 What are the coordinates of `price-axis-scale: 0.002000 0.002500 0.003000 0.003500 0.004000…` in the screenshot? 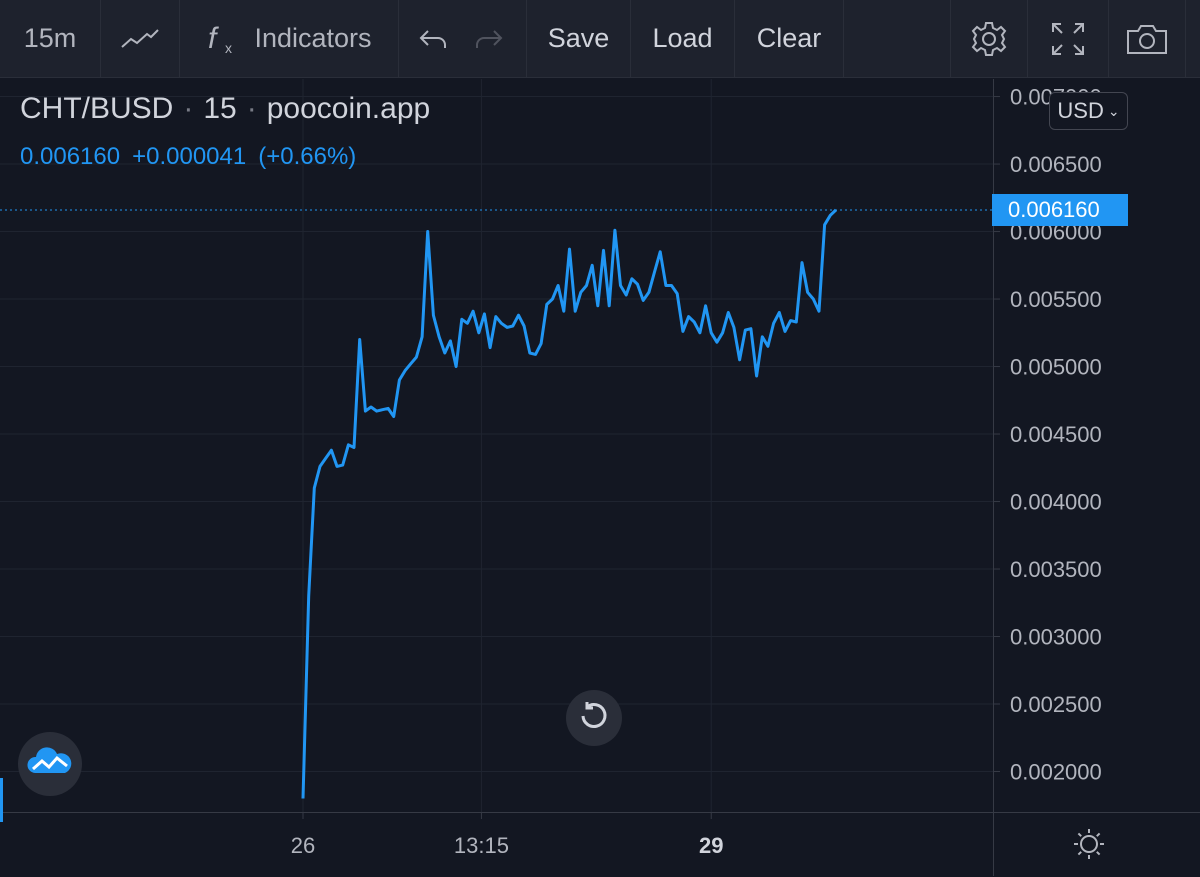 It's located at (1048, 435).